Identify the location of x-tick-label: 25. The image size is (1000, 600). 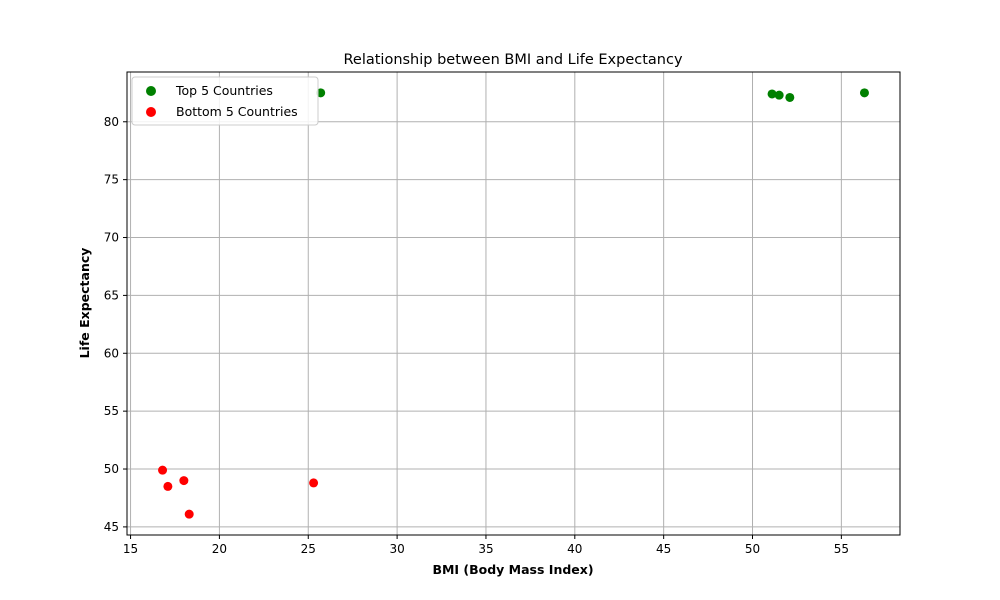
(308, 549).